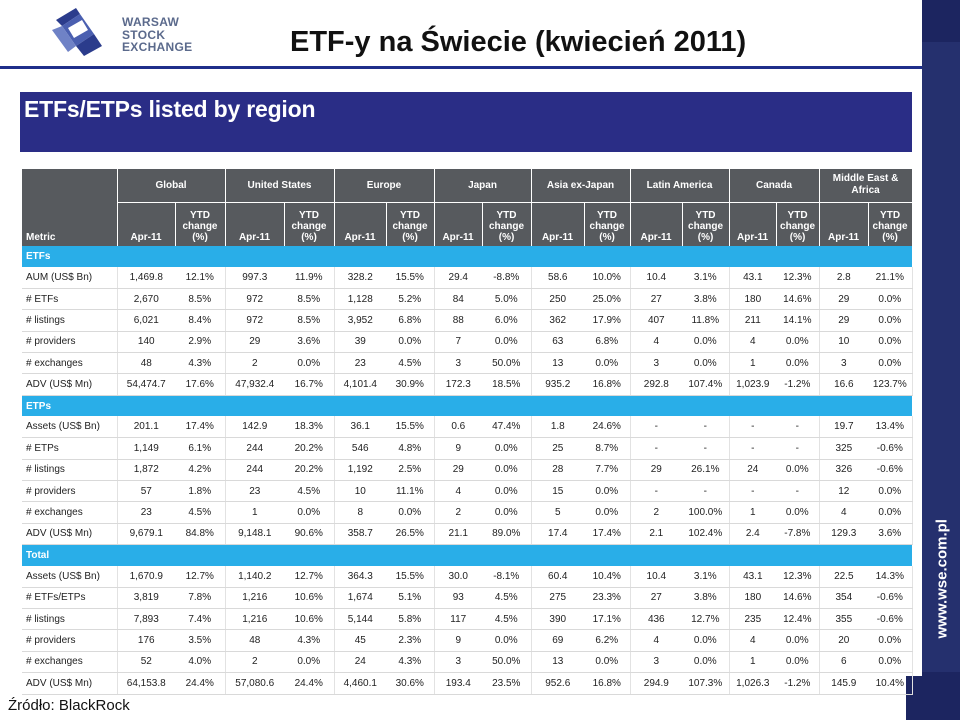  I want to click on change-cell: 4.8%, so click(410, 448).